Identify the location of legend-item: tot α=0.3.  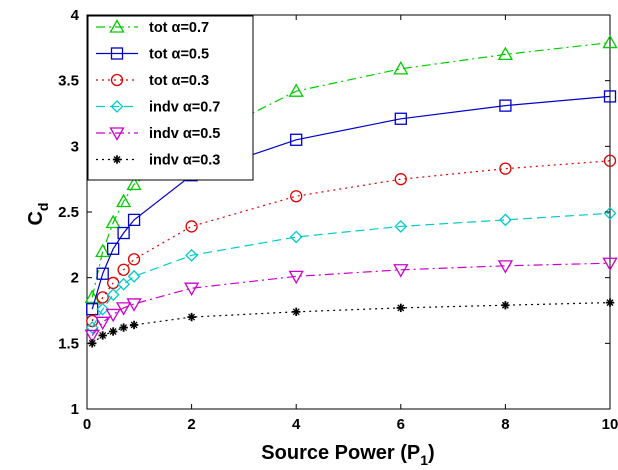
(152, 81).